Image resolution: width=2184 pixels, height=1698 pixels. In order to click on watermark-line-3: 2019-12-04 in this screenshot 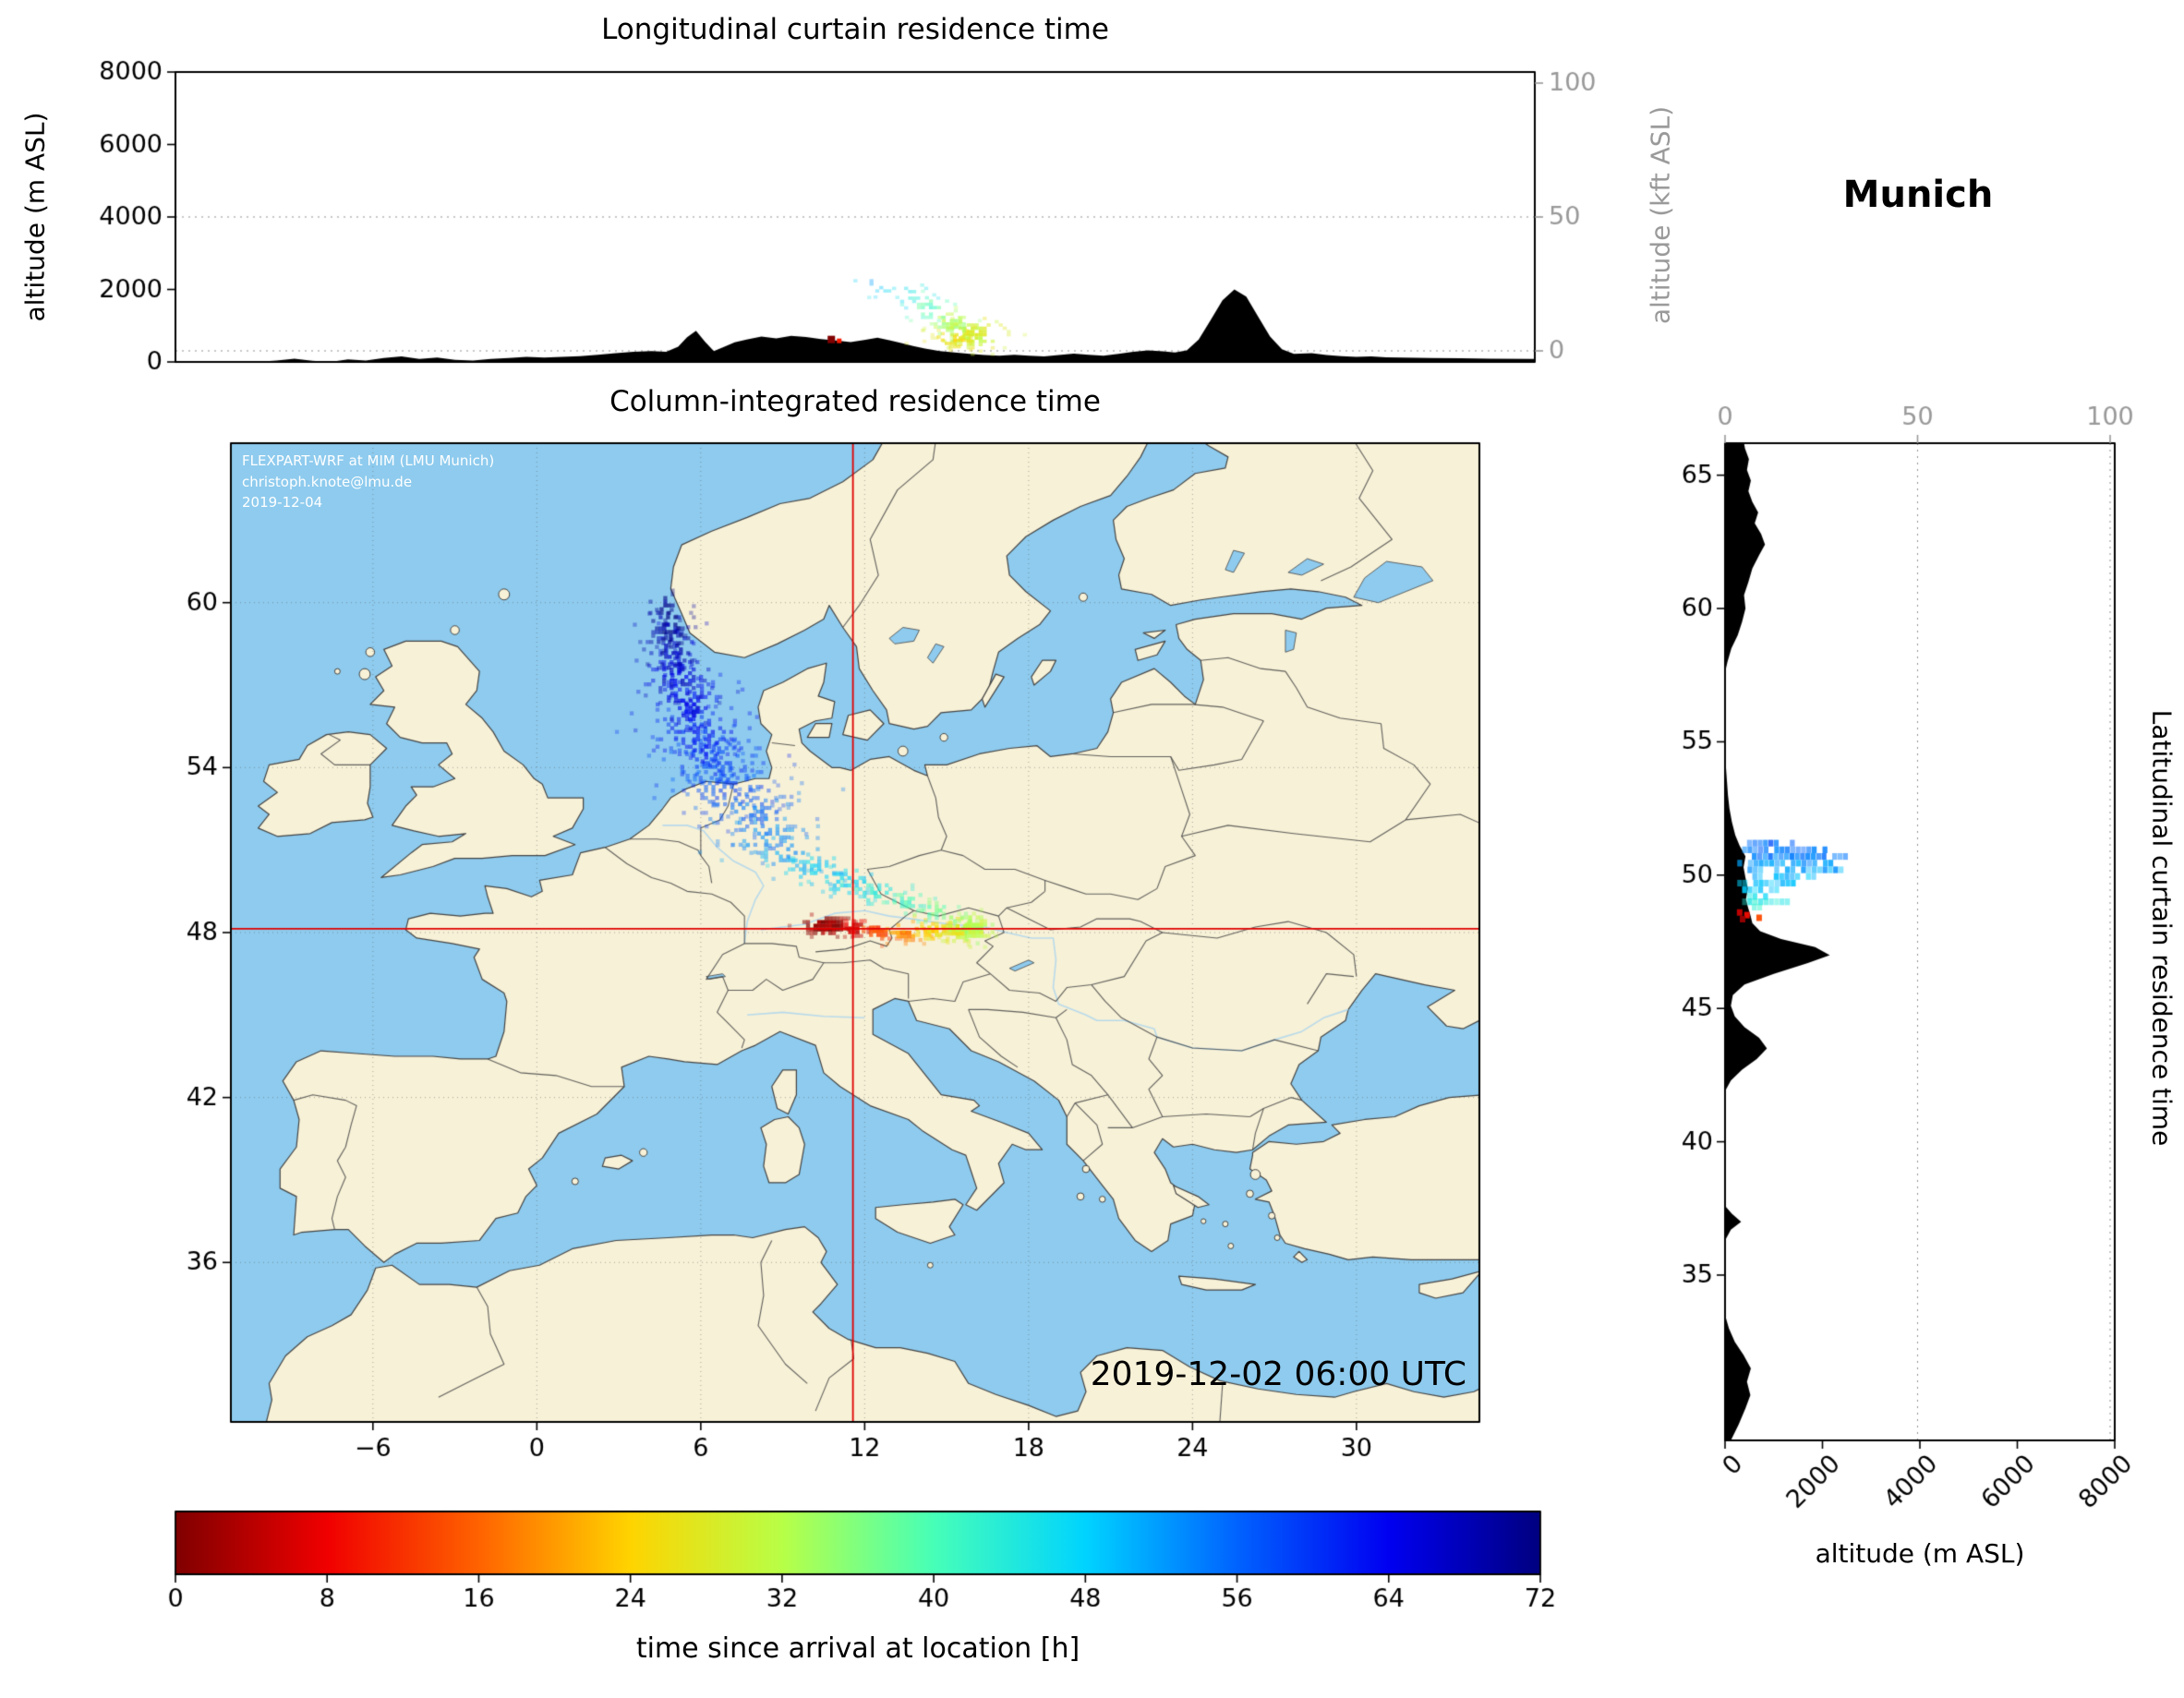, I will do `click(282, 502)`.